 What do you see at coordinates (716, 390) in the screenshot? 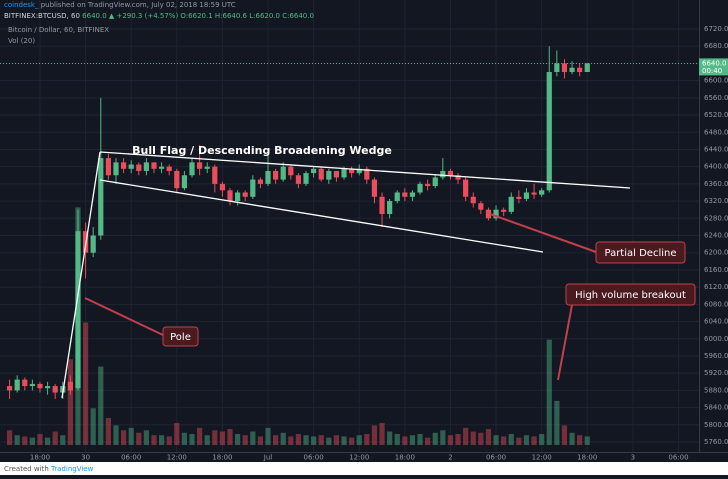
I see `y-tick-label: 5880.0` at bounding box center [716, 390].